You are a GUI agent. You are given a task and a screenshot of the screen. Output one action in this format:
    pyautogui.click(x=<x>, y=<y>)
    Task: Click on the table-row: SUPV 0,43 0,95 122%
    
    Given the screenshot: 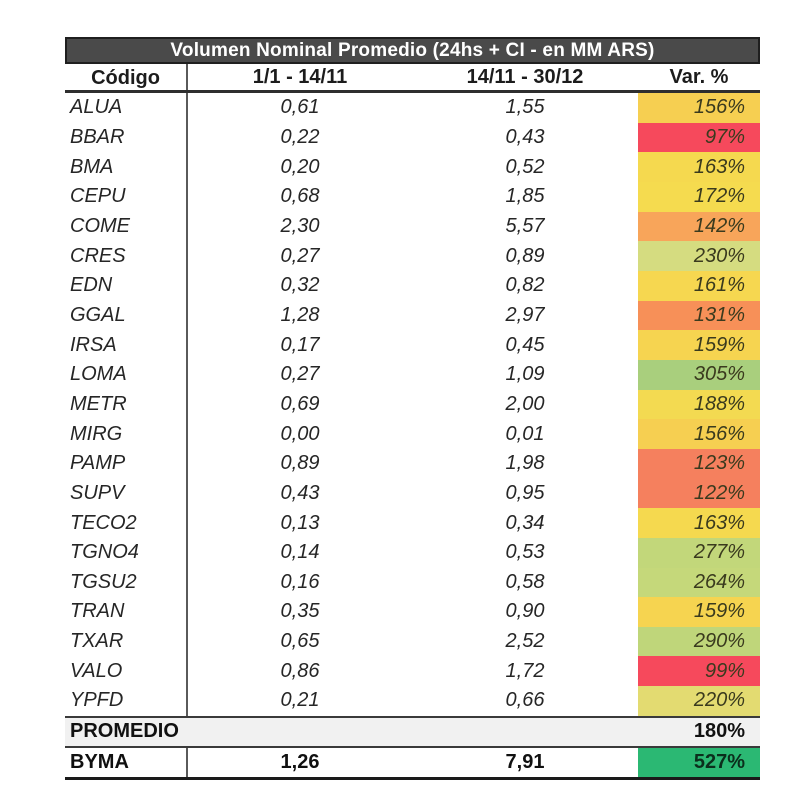 What is the action you would take?
    pyautogui.click(x=412, y=493)
    